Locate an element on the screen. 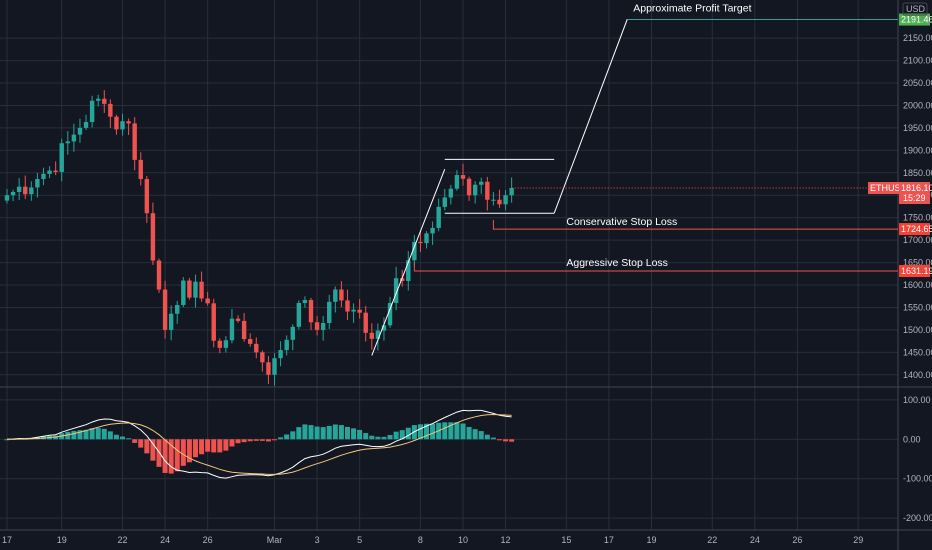  price-tick-label: 2000.00 is located at coordinates (917, 105).